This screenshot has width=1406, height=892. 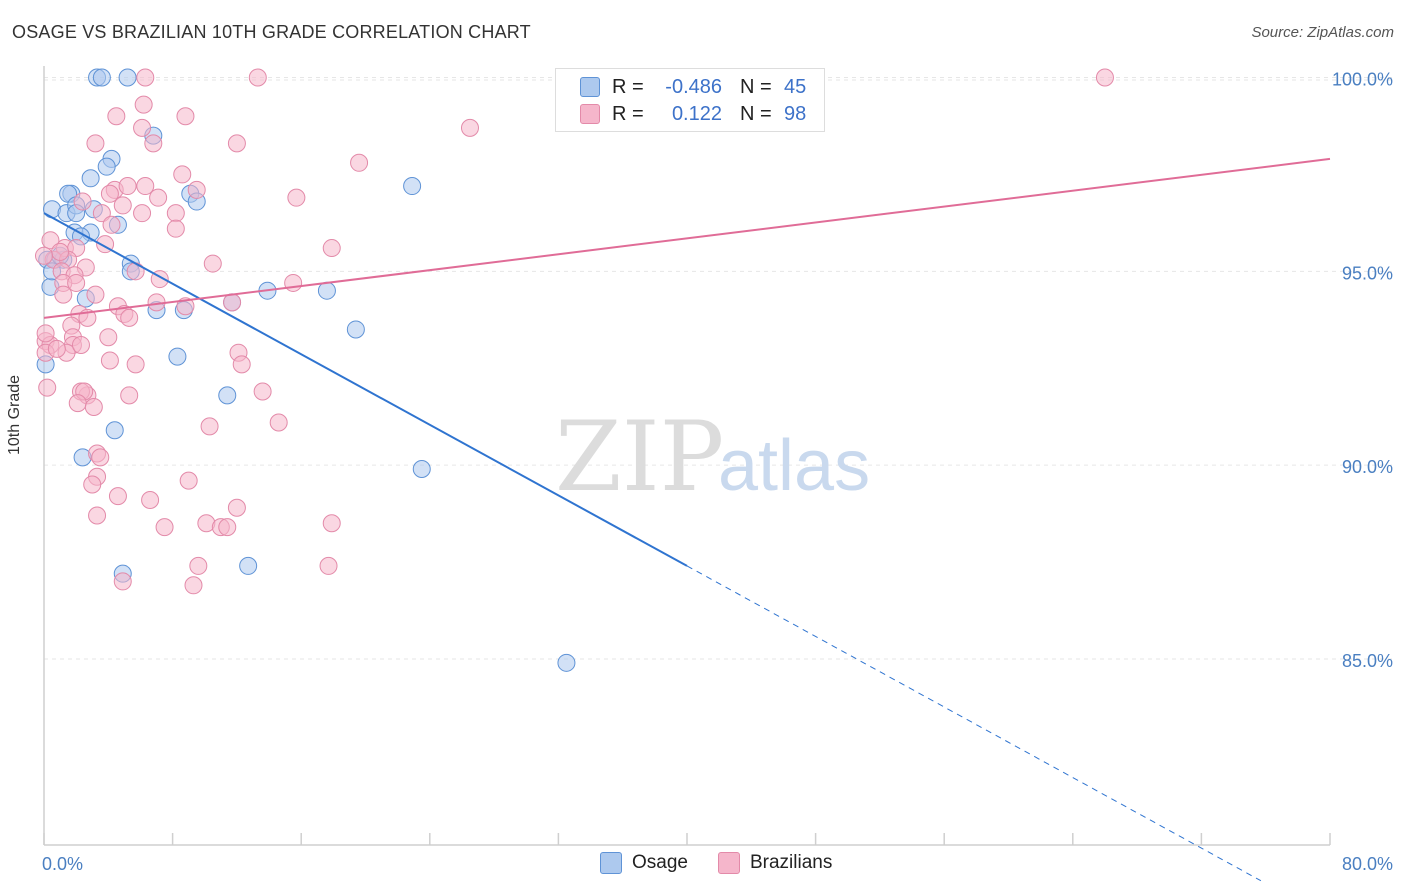 I want to click on legend-row-brazilians: R = 0.122 N = 98, so click(x=693, y=114).